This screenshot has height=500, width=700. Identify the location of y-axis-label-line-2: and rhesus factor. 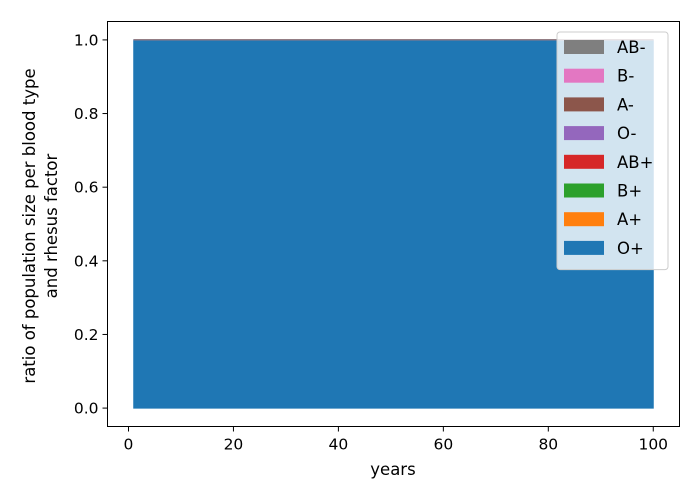
(51, 225).